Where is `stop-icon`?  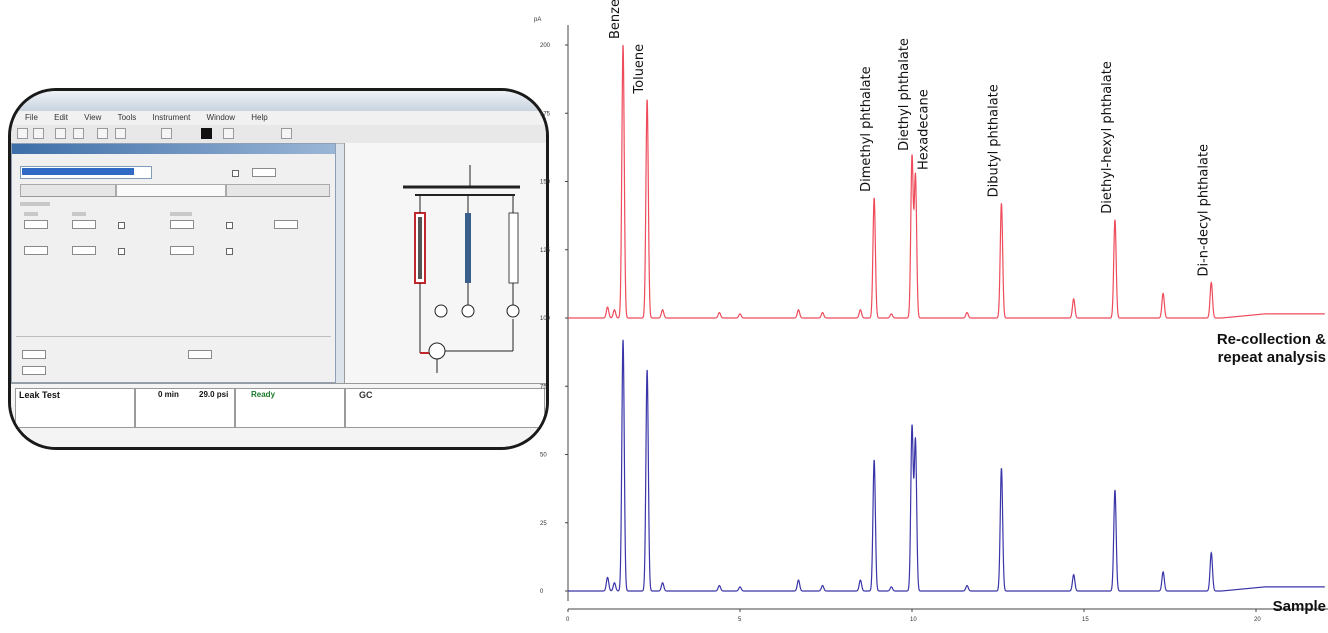 stop-icon is located at coordinates (206, 133).